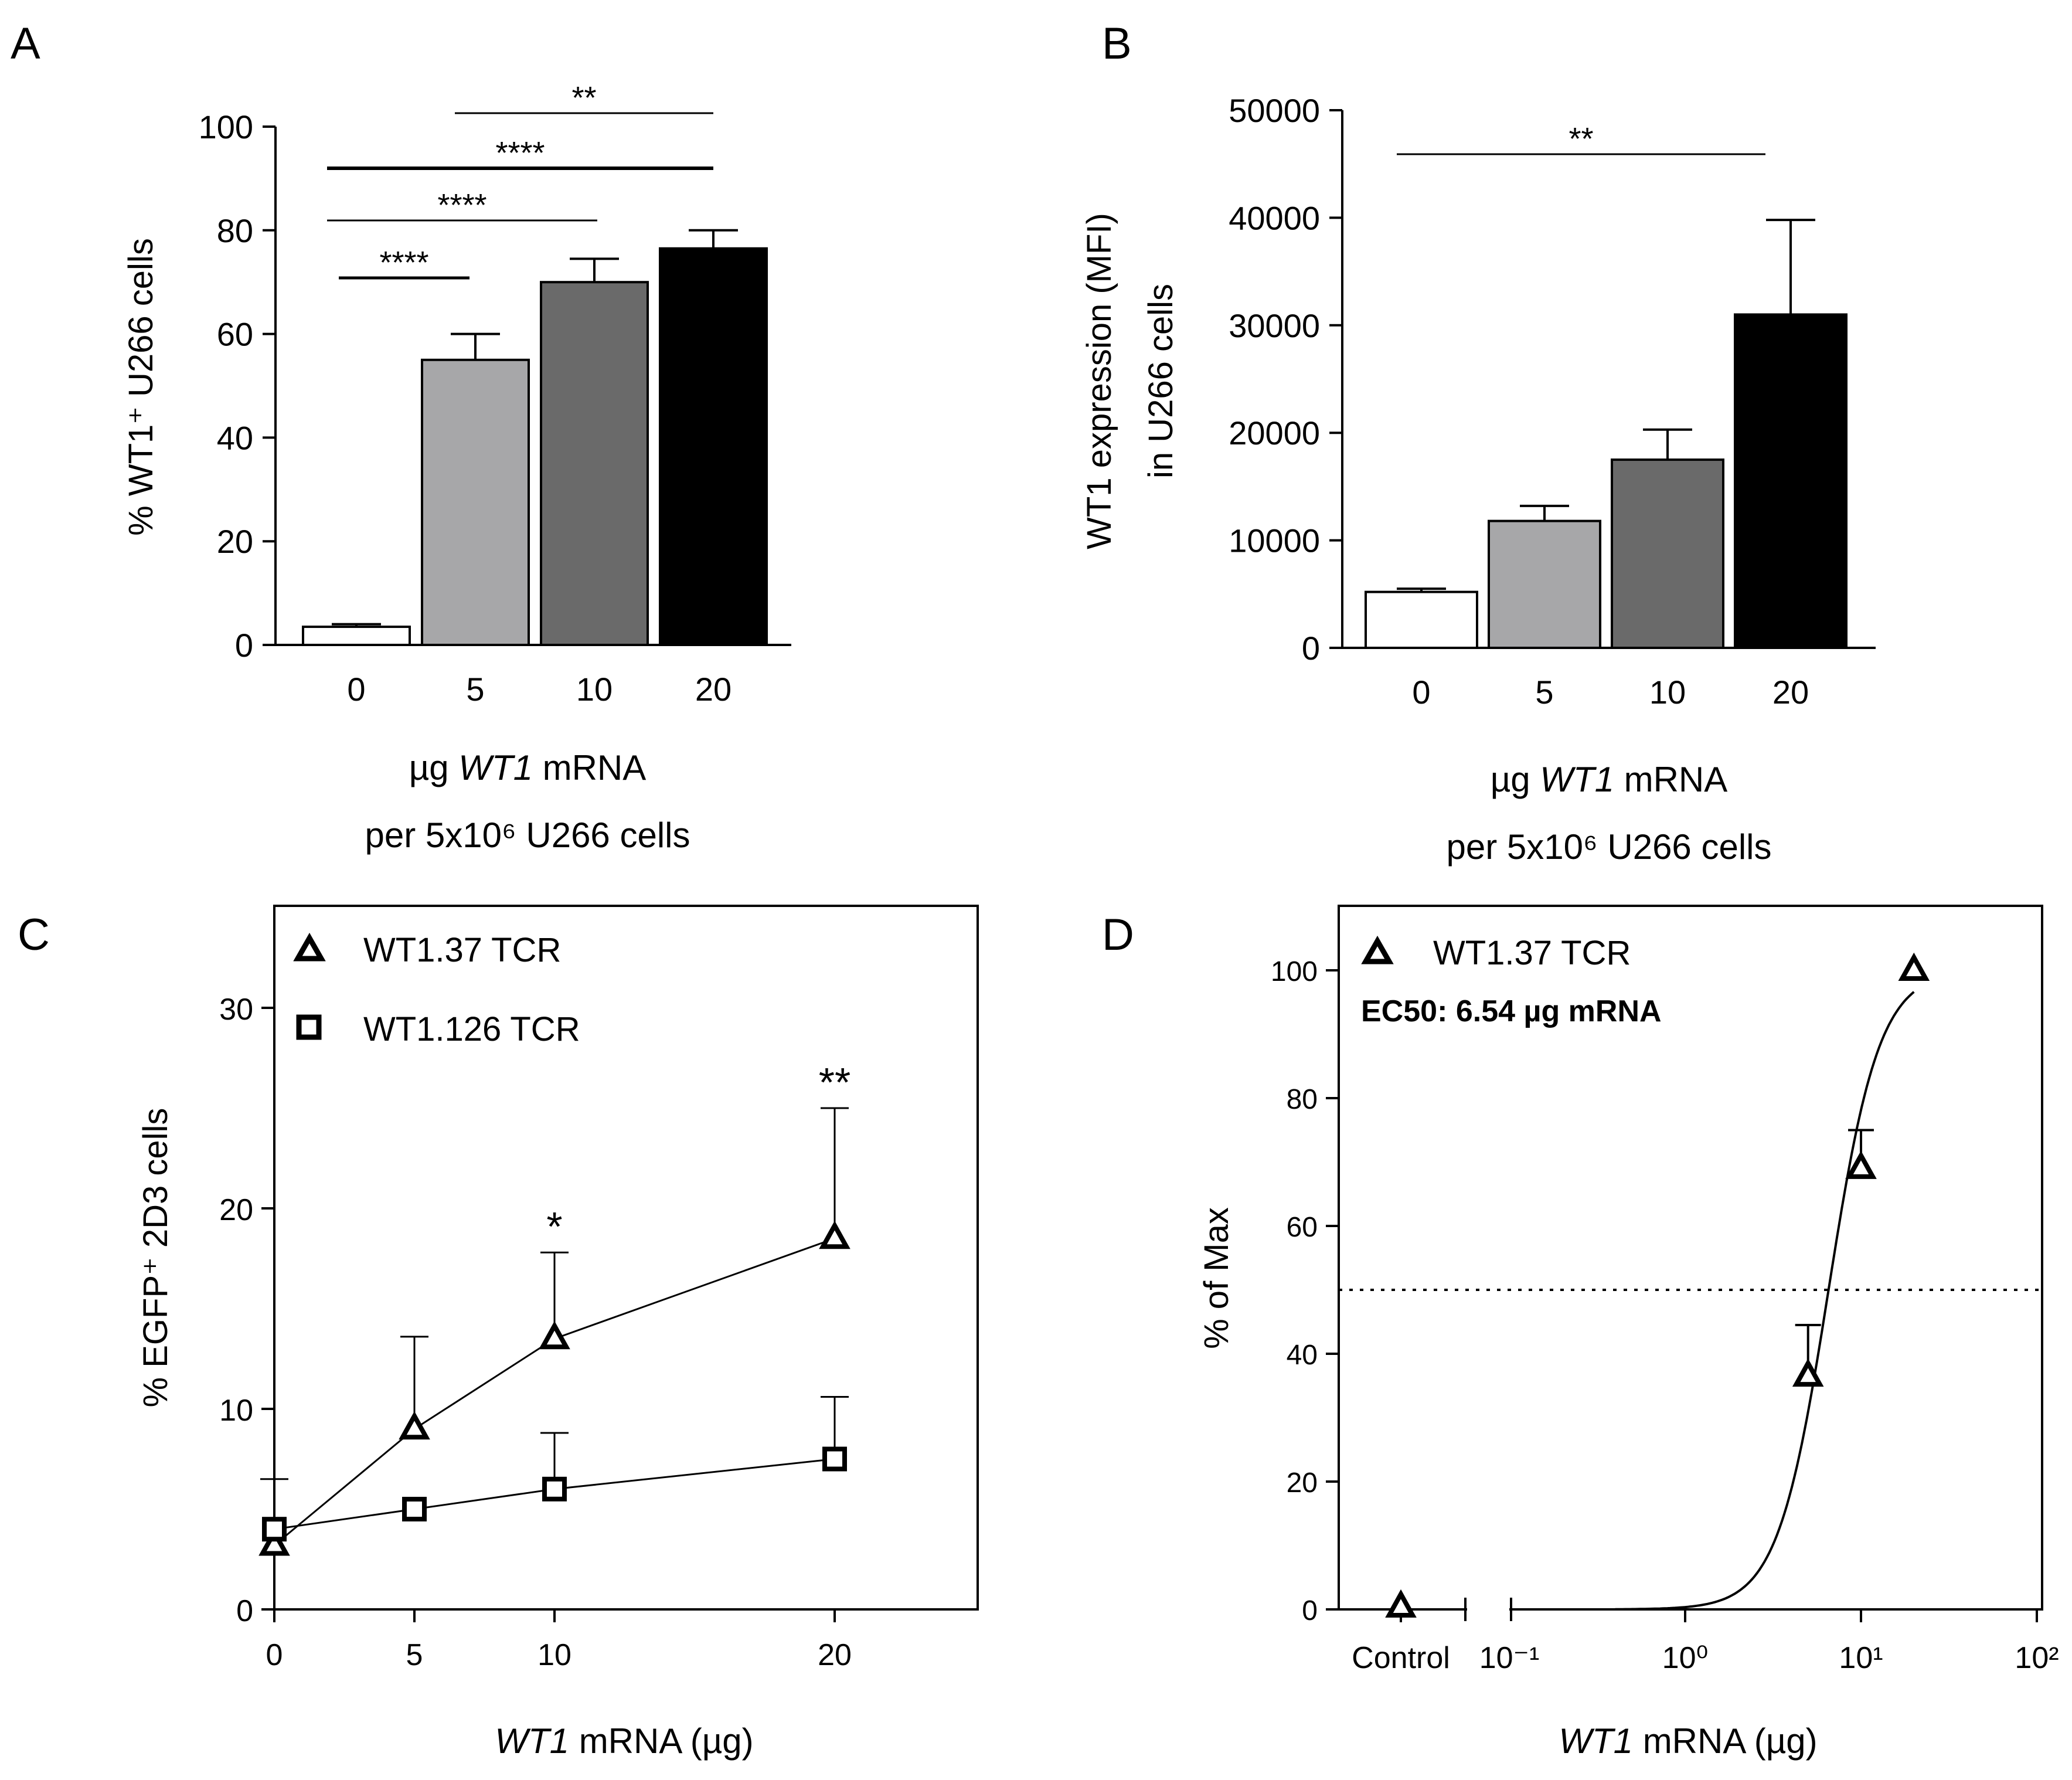  What do you see at coordinates (309, 1027) in the screenshot?
I see `legend-square-icon` at bounding box center [309, 1027].